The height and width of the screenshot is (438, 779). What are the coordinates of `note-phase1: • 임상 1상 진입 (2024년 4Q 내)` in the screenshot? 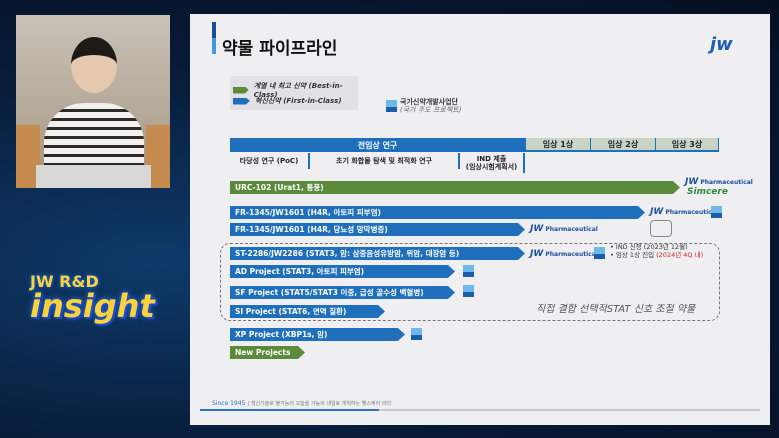 It's located at (657, 255).